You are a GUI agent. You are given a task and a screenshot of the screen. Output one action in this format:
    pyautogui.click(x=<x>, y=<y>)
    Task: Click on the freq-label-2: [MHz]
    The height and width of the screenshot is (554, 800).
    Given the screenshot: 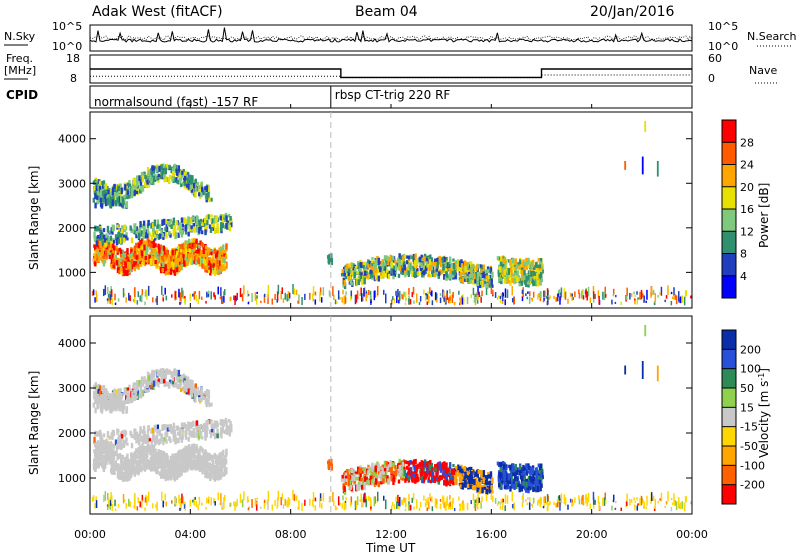 What is the action you would take?
    pyautogui.click(x=20, y=70)
    